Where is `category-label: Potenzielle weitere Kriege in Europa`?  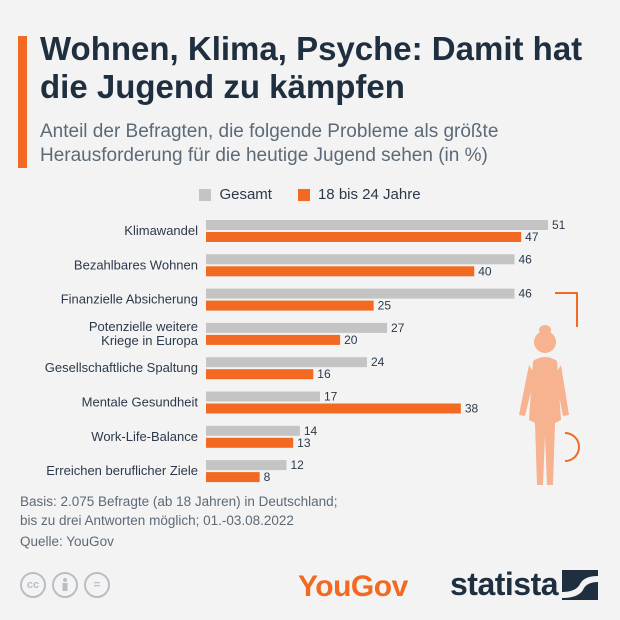 category-label: Potenzielle weitere Kriege in Europa is located at coordinates (144, 333).